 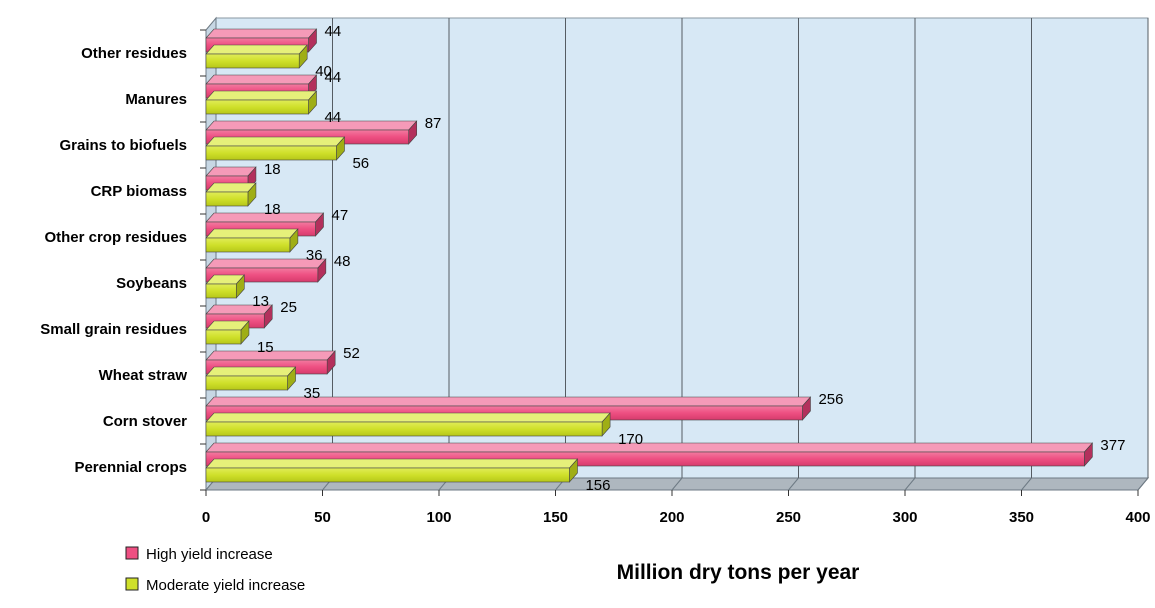 I want to click on data-label: 35, so click(x=312, y=393).